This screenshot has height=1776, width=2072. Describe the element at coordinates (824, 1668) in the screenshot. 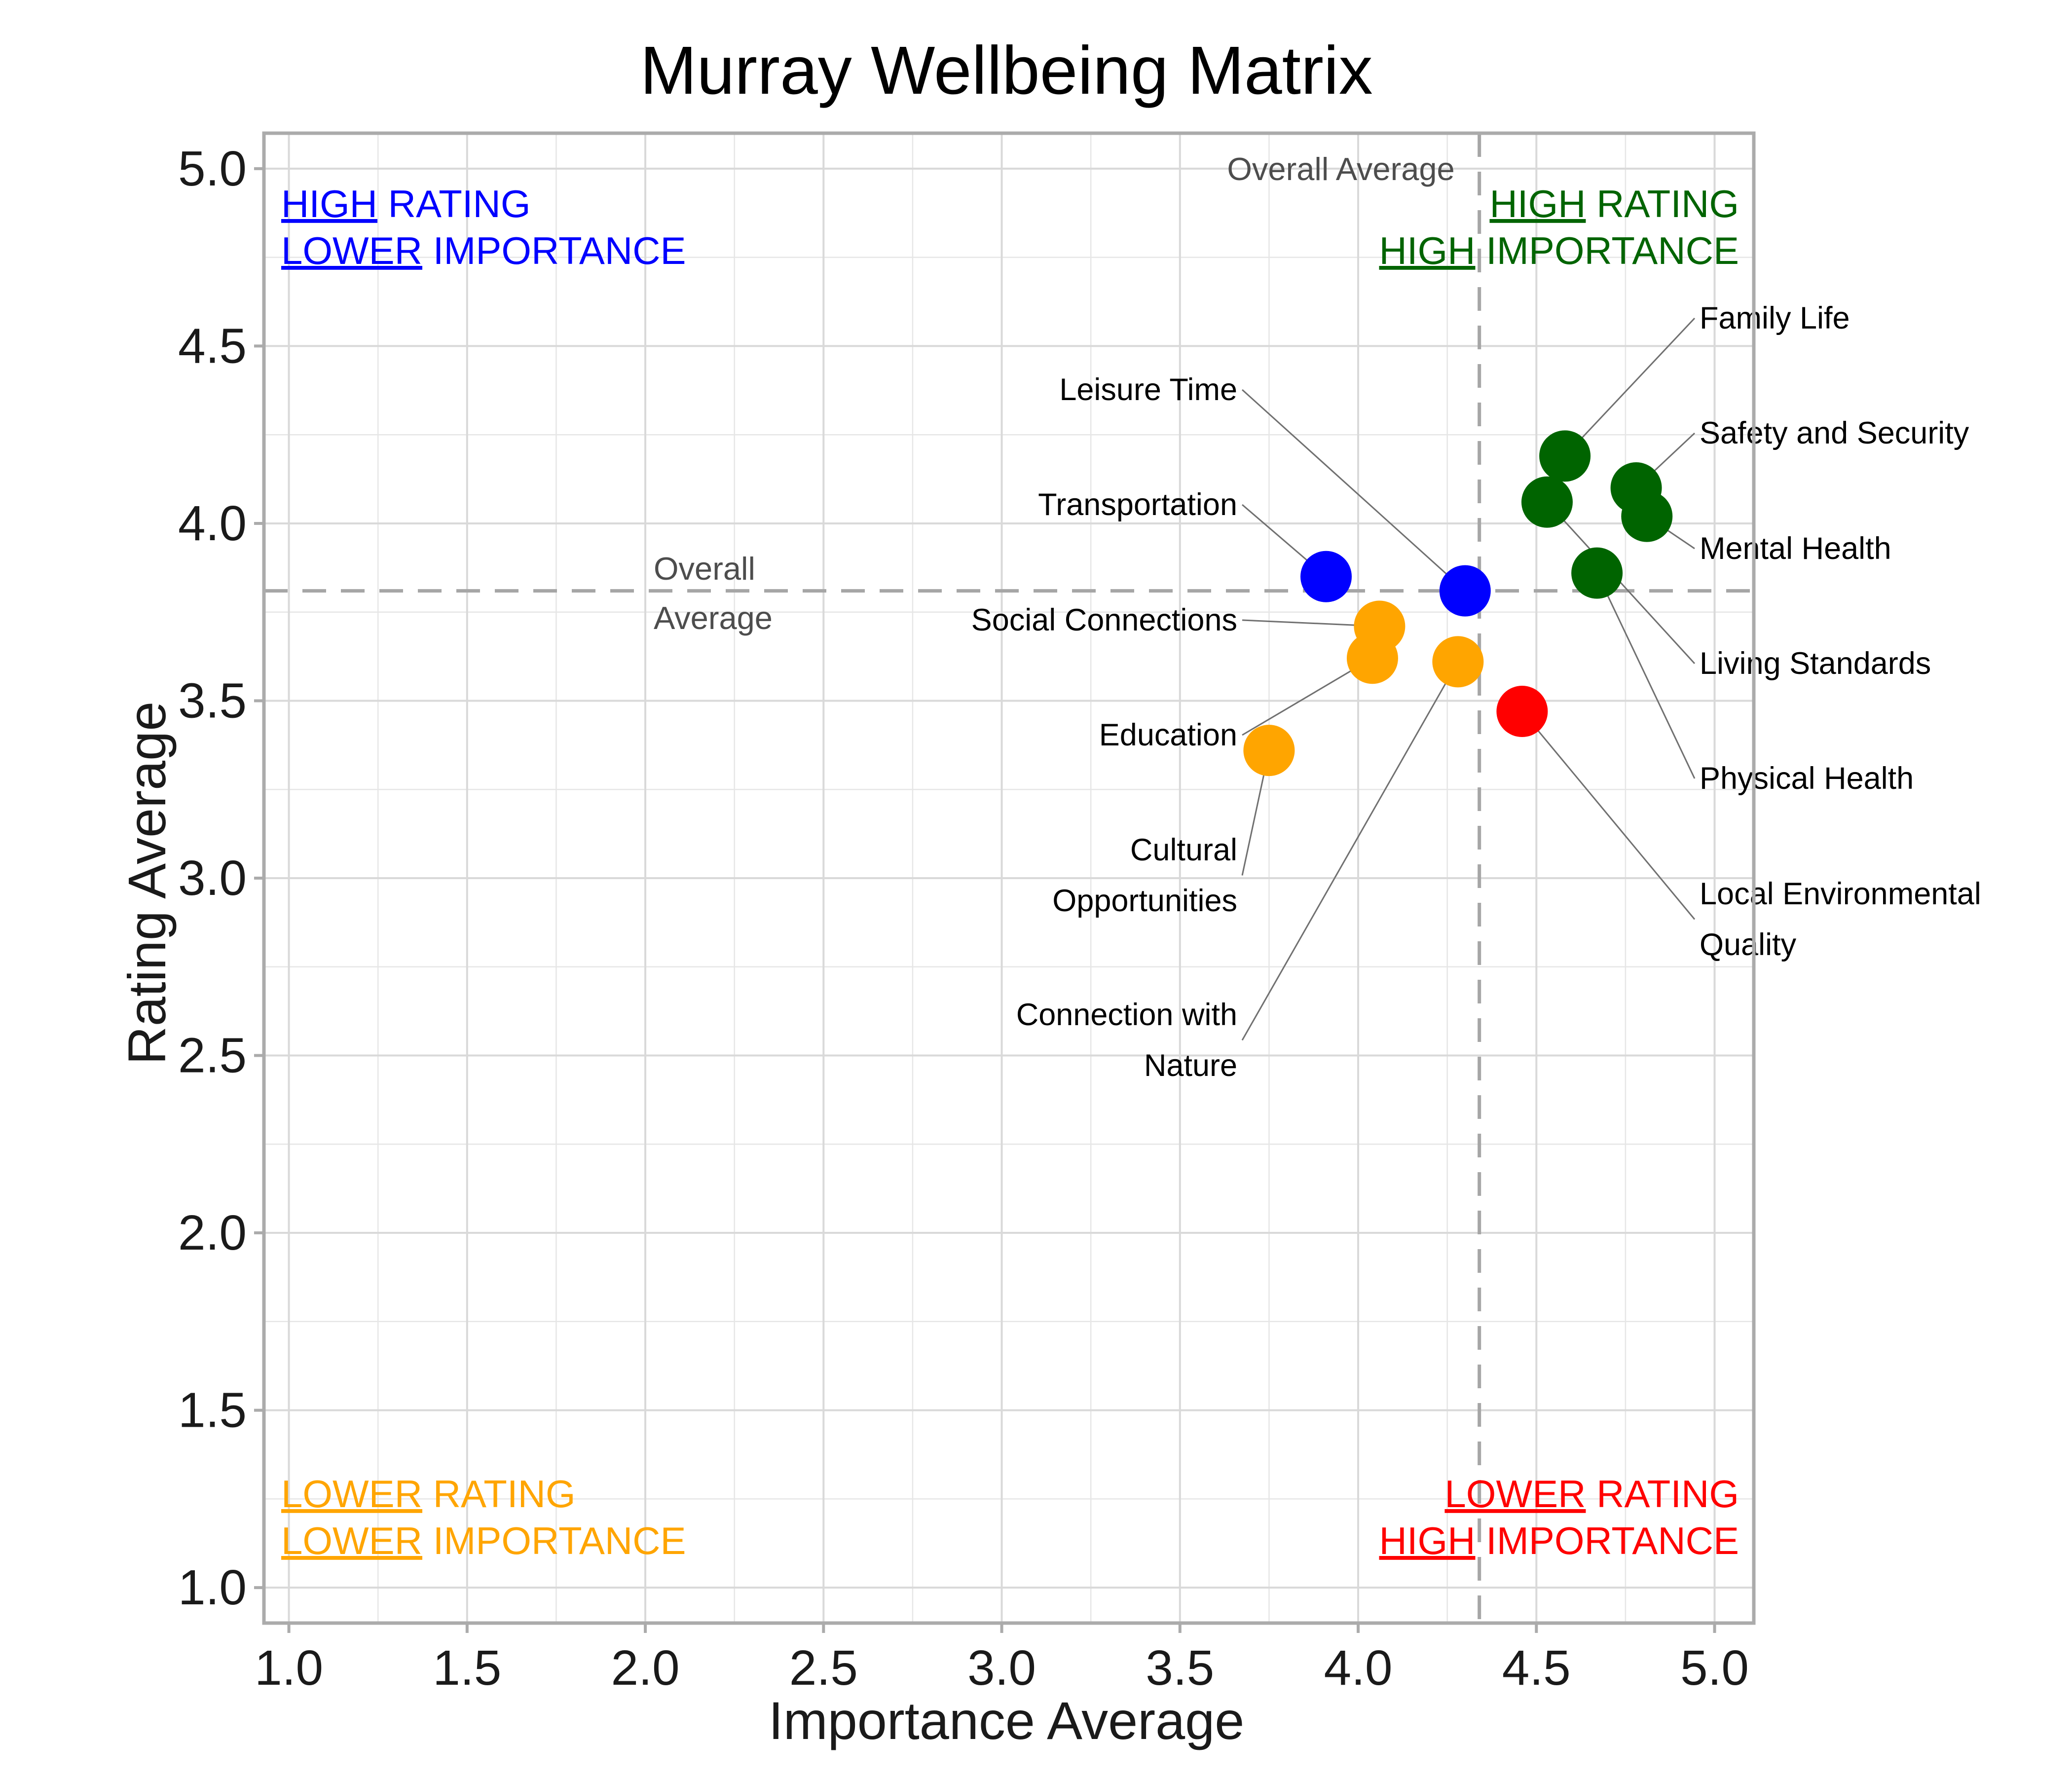

I see `x-tick-label: 2.5` at that location.